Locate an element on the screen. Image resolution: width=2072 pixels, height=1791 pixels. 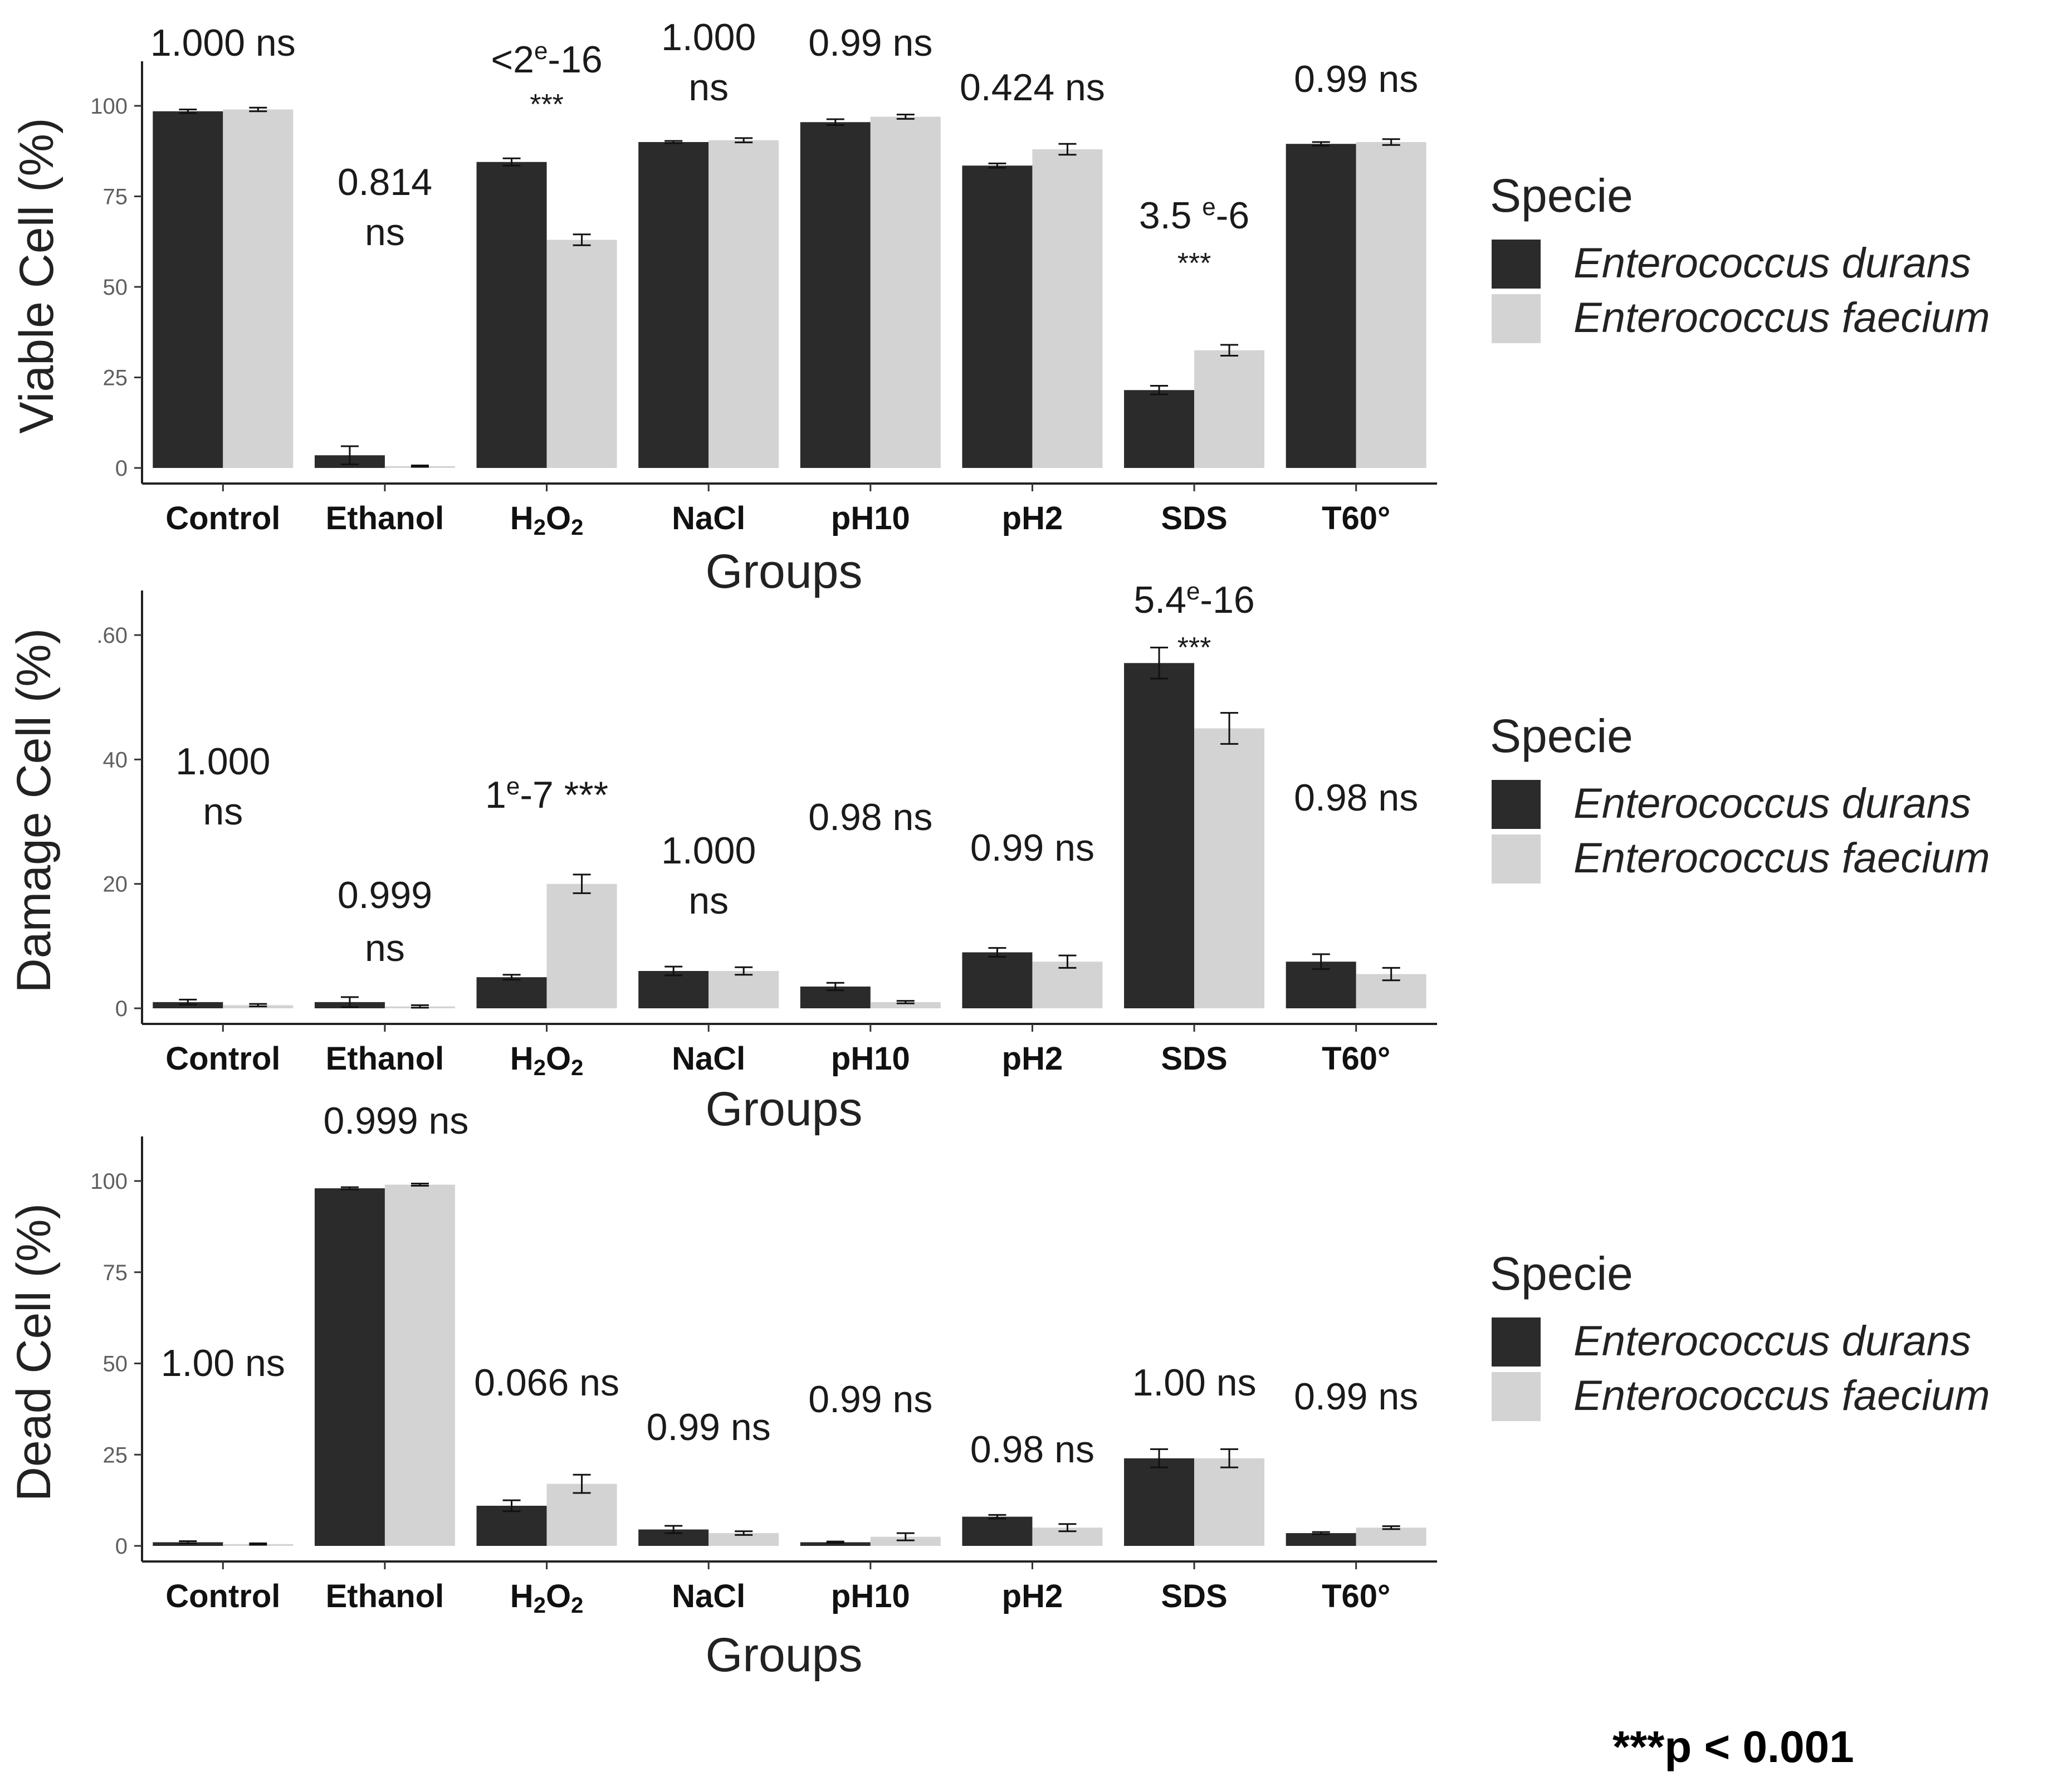
y-tick-label: 25 is located at coordinates (115, 1455).